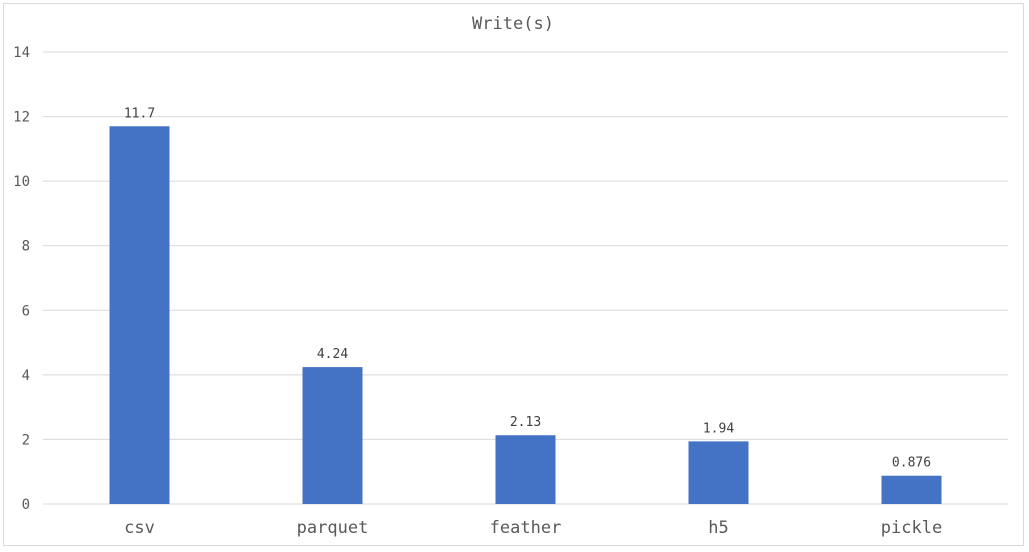  Describe the element at coordinates (26, 505) in the screenshot. I see `y-tick-label: 0` at that location.